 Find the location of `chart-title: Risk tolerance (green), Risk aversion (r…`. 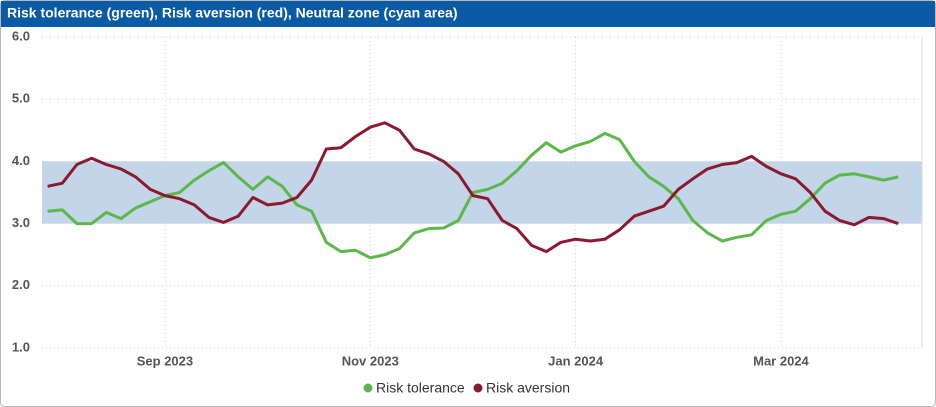

chart-title: Risk tolerance (green), Risk aversion (r… is located at coordinates (232, 13).